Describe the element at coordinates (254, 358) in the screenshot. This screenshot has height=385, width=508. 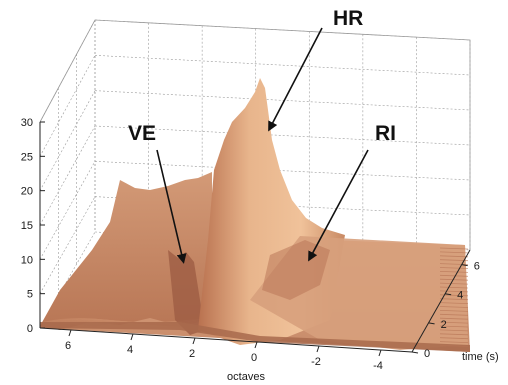
I see `x-tick-label: 0` at that location.